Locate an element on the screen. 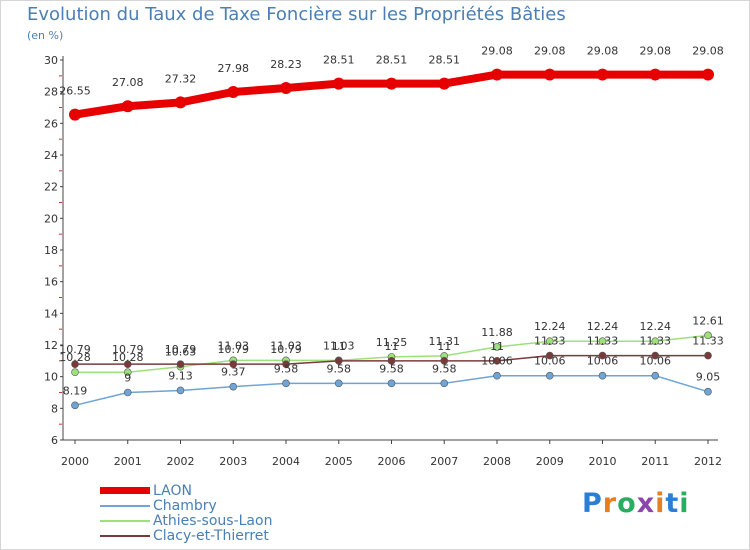  data-label-laon: 27.98 is located at coordinates (234, 68).